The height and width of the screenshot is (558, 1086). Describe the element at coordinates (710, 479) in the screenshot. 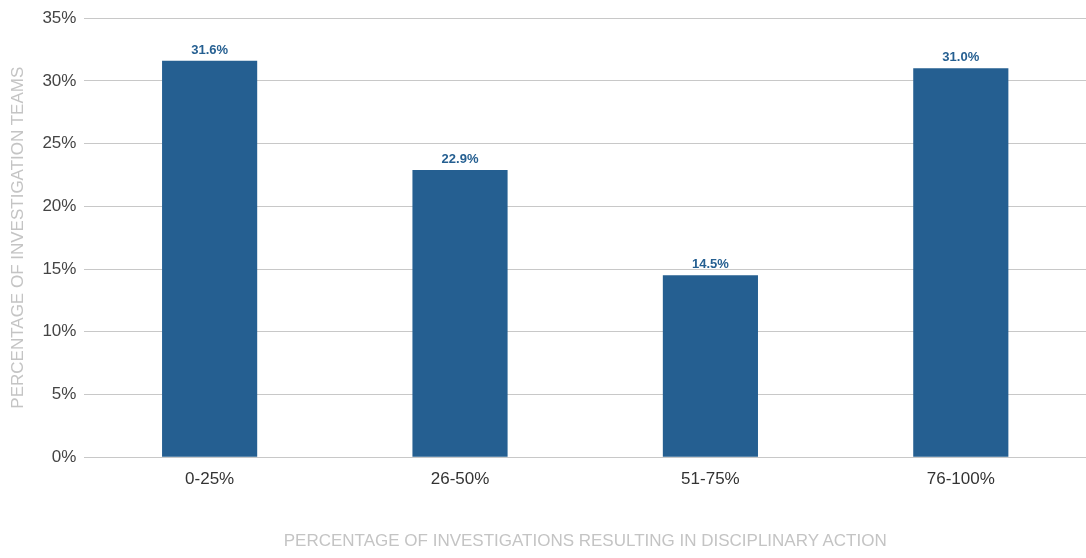

I see `x-tick-label: 51-75%` at that location.